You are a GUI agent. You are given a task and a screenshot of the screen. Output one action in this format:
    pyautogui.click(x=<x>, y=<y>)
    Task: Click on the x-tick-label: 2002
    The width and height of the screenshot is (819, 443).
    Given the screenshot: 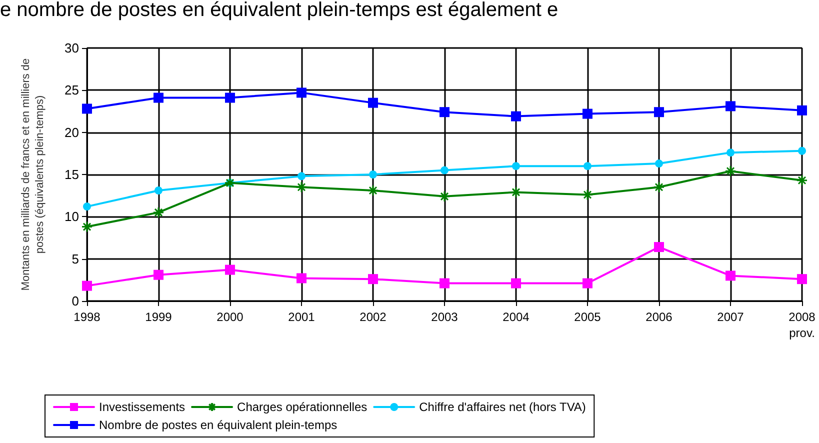 What is the action you would take?
    pyautogui.click(x=373, y=317)
    